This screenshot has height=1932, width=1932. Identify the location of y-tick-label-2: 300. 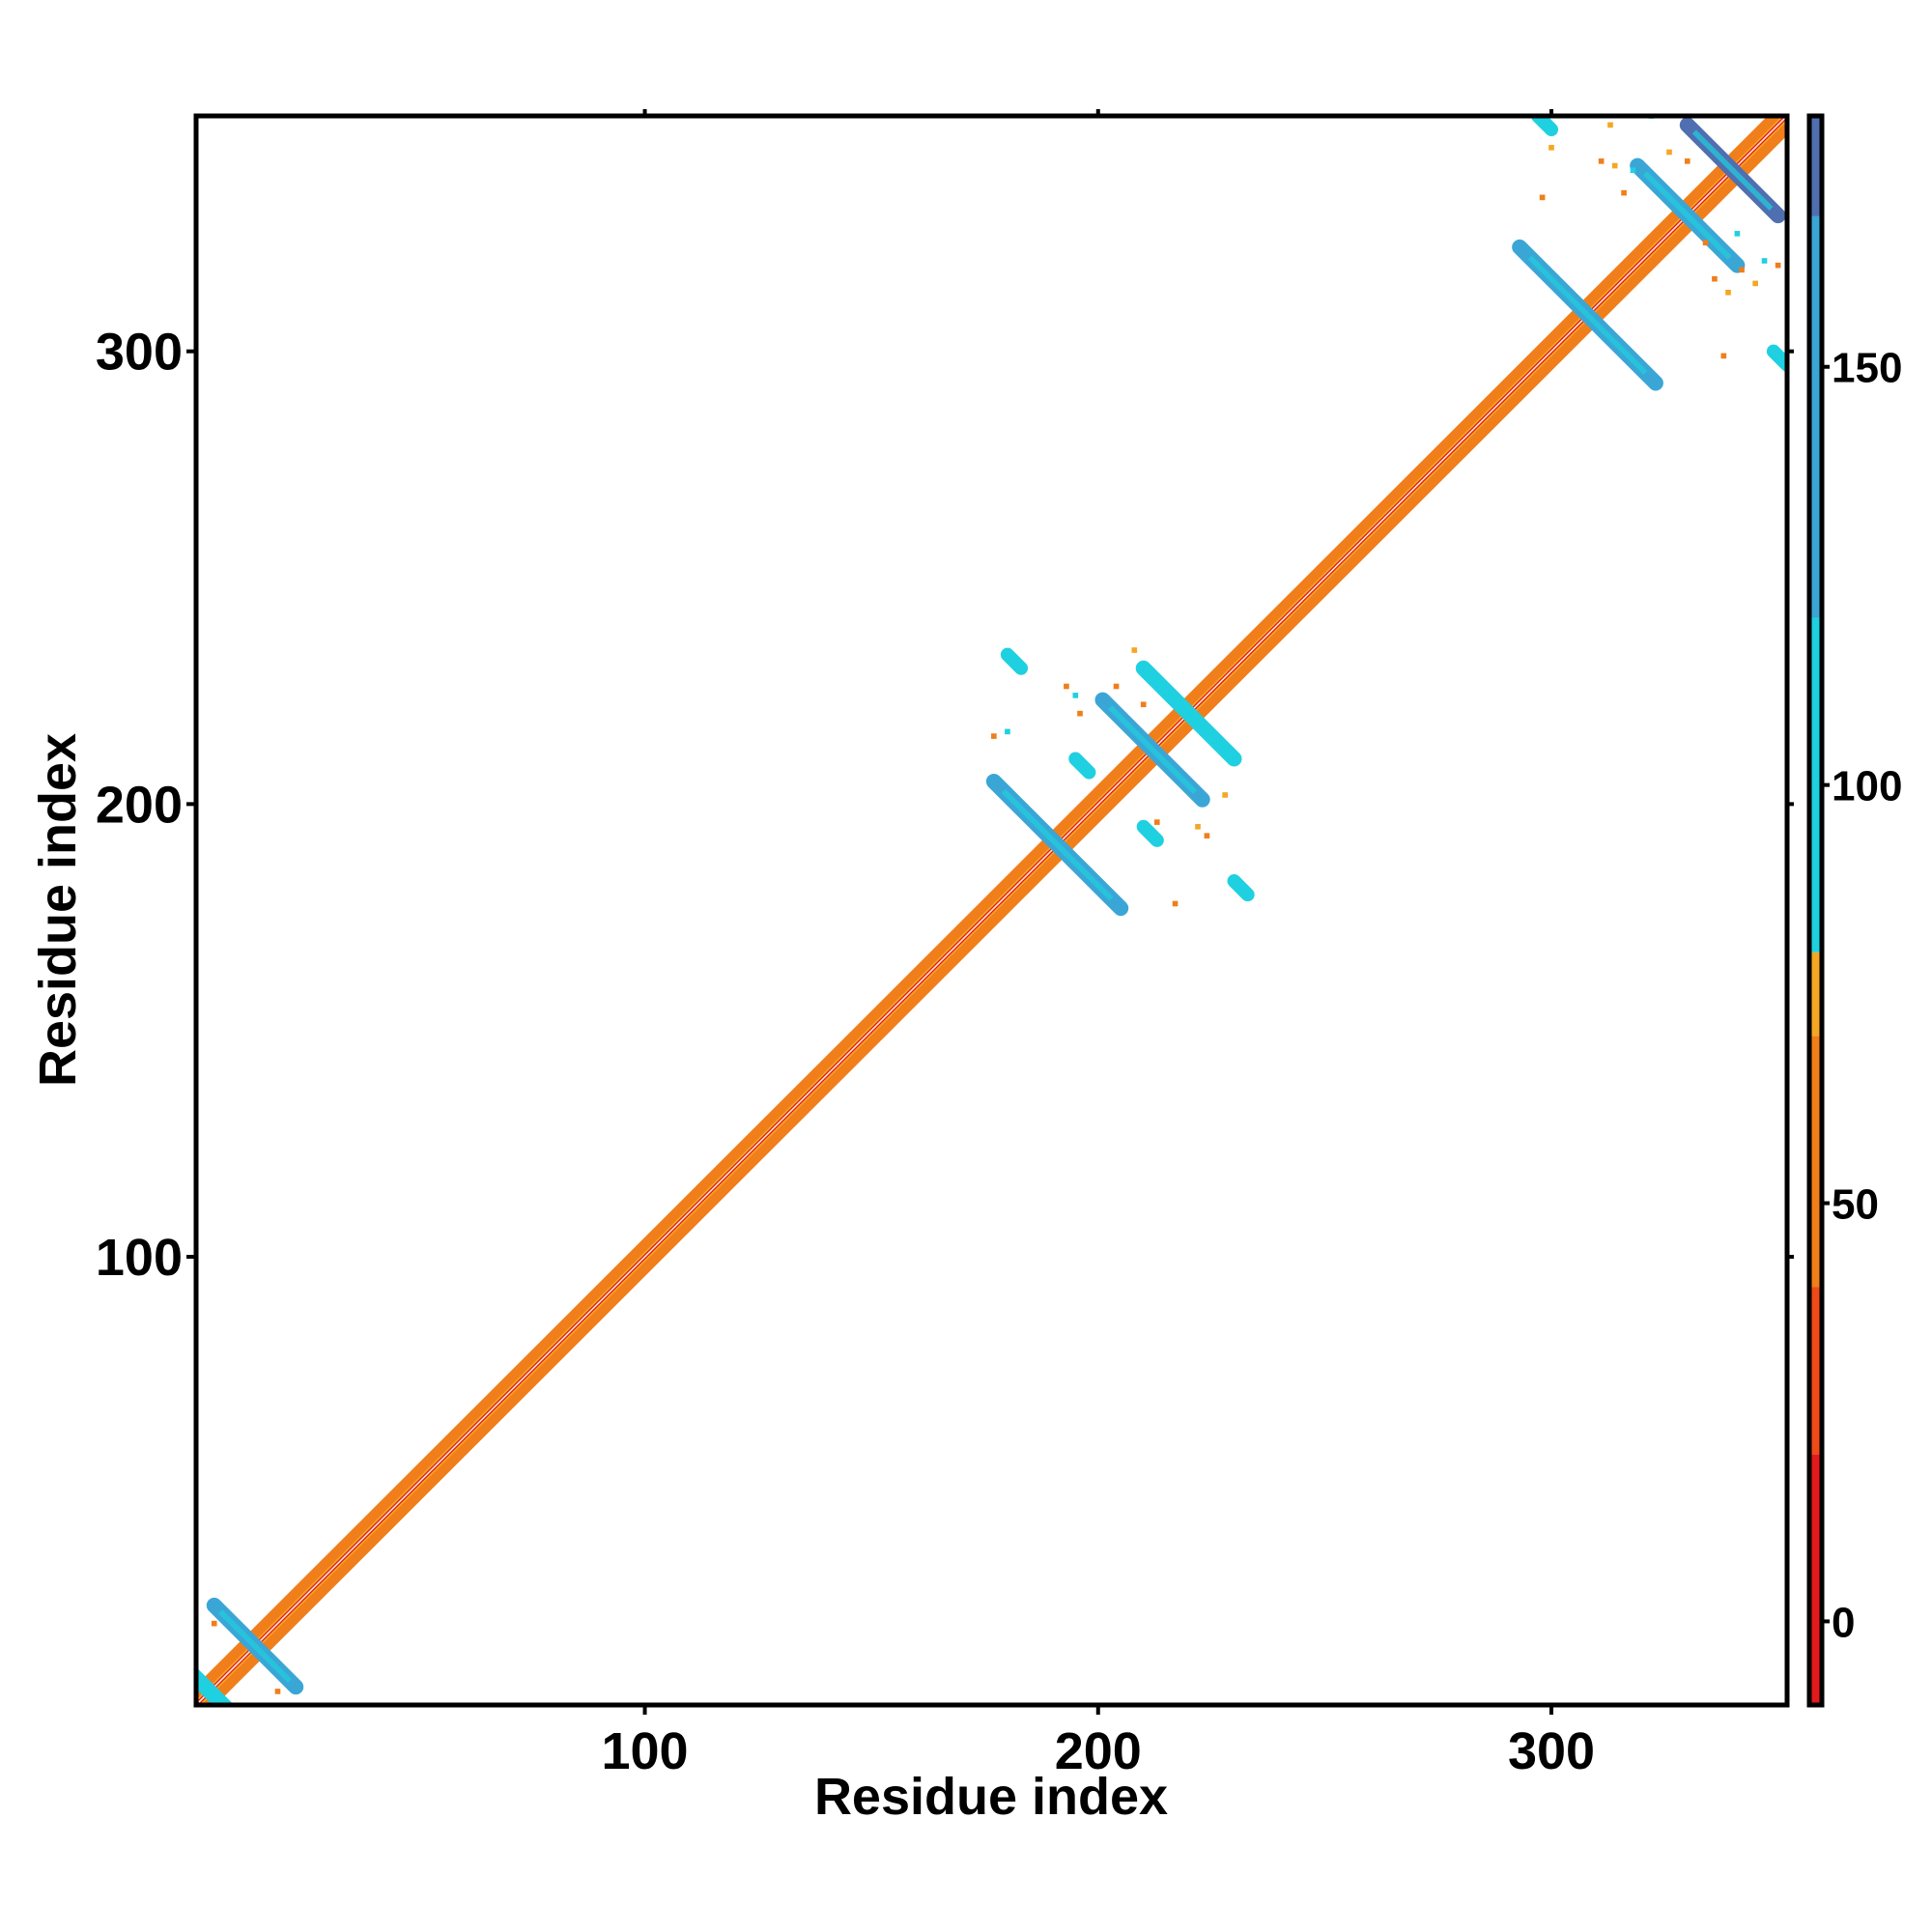
(139, 353).